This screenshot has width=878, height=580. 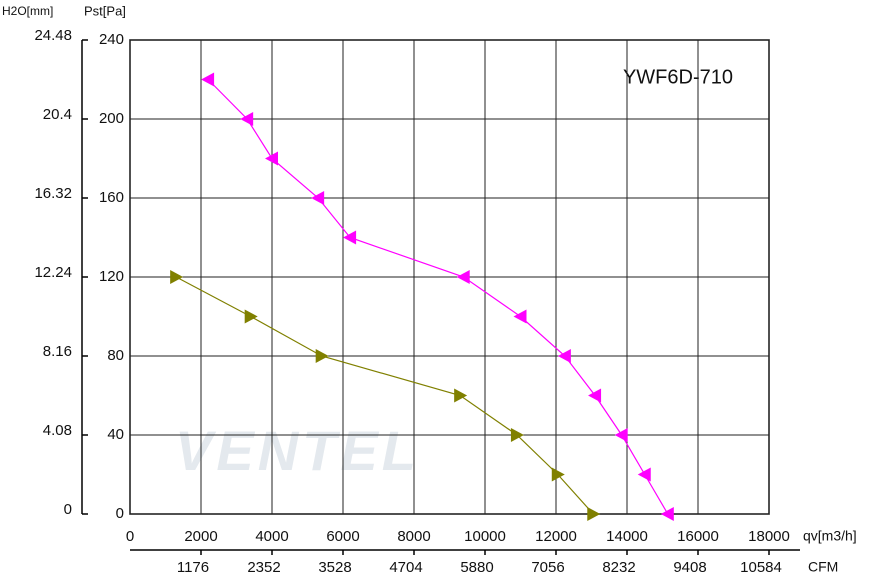 I want to click on x2-tick-label: 4704, so click(x=405, y=567).